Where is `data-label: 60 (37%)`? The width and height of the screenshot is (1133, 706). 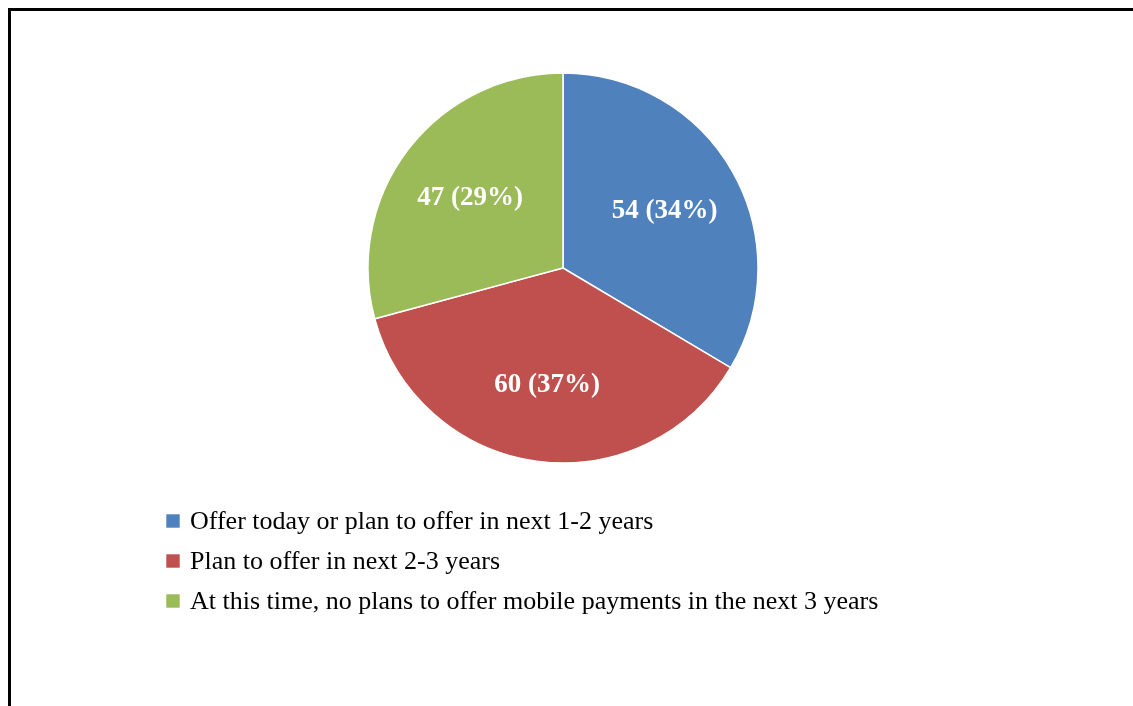
data-label: 60 (37%) is located at coordinates (547, 382).